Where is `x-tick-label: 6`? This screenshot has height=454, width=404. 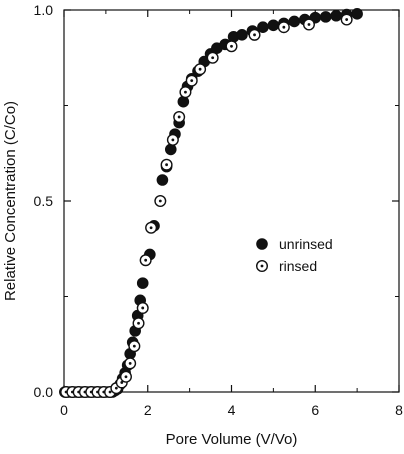
x-tick-label: 6 is located at coordinates (315, 410).